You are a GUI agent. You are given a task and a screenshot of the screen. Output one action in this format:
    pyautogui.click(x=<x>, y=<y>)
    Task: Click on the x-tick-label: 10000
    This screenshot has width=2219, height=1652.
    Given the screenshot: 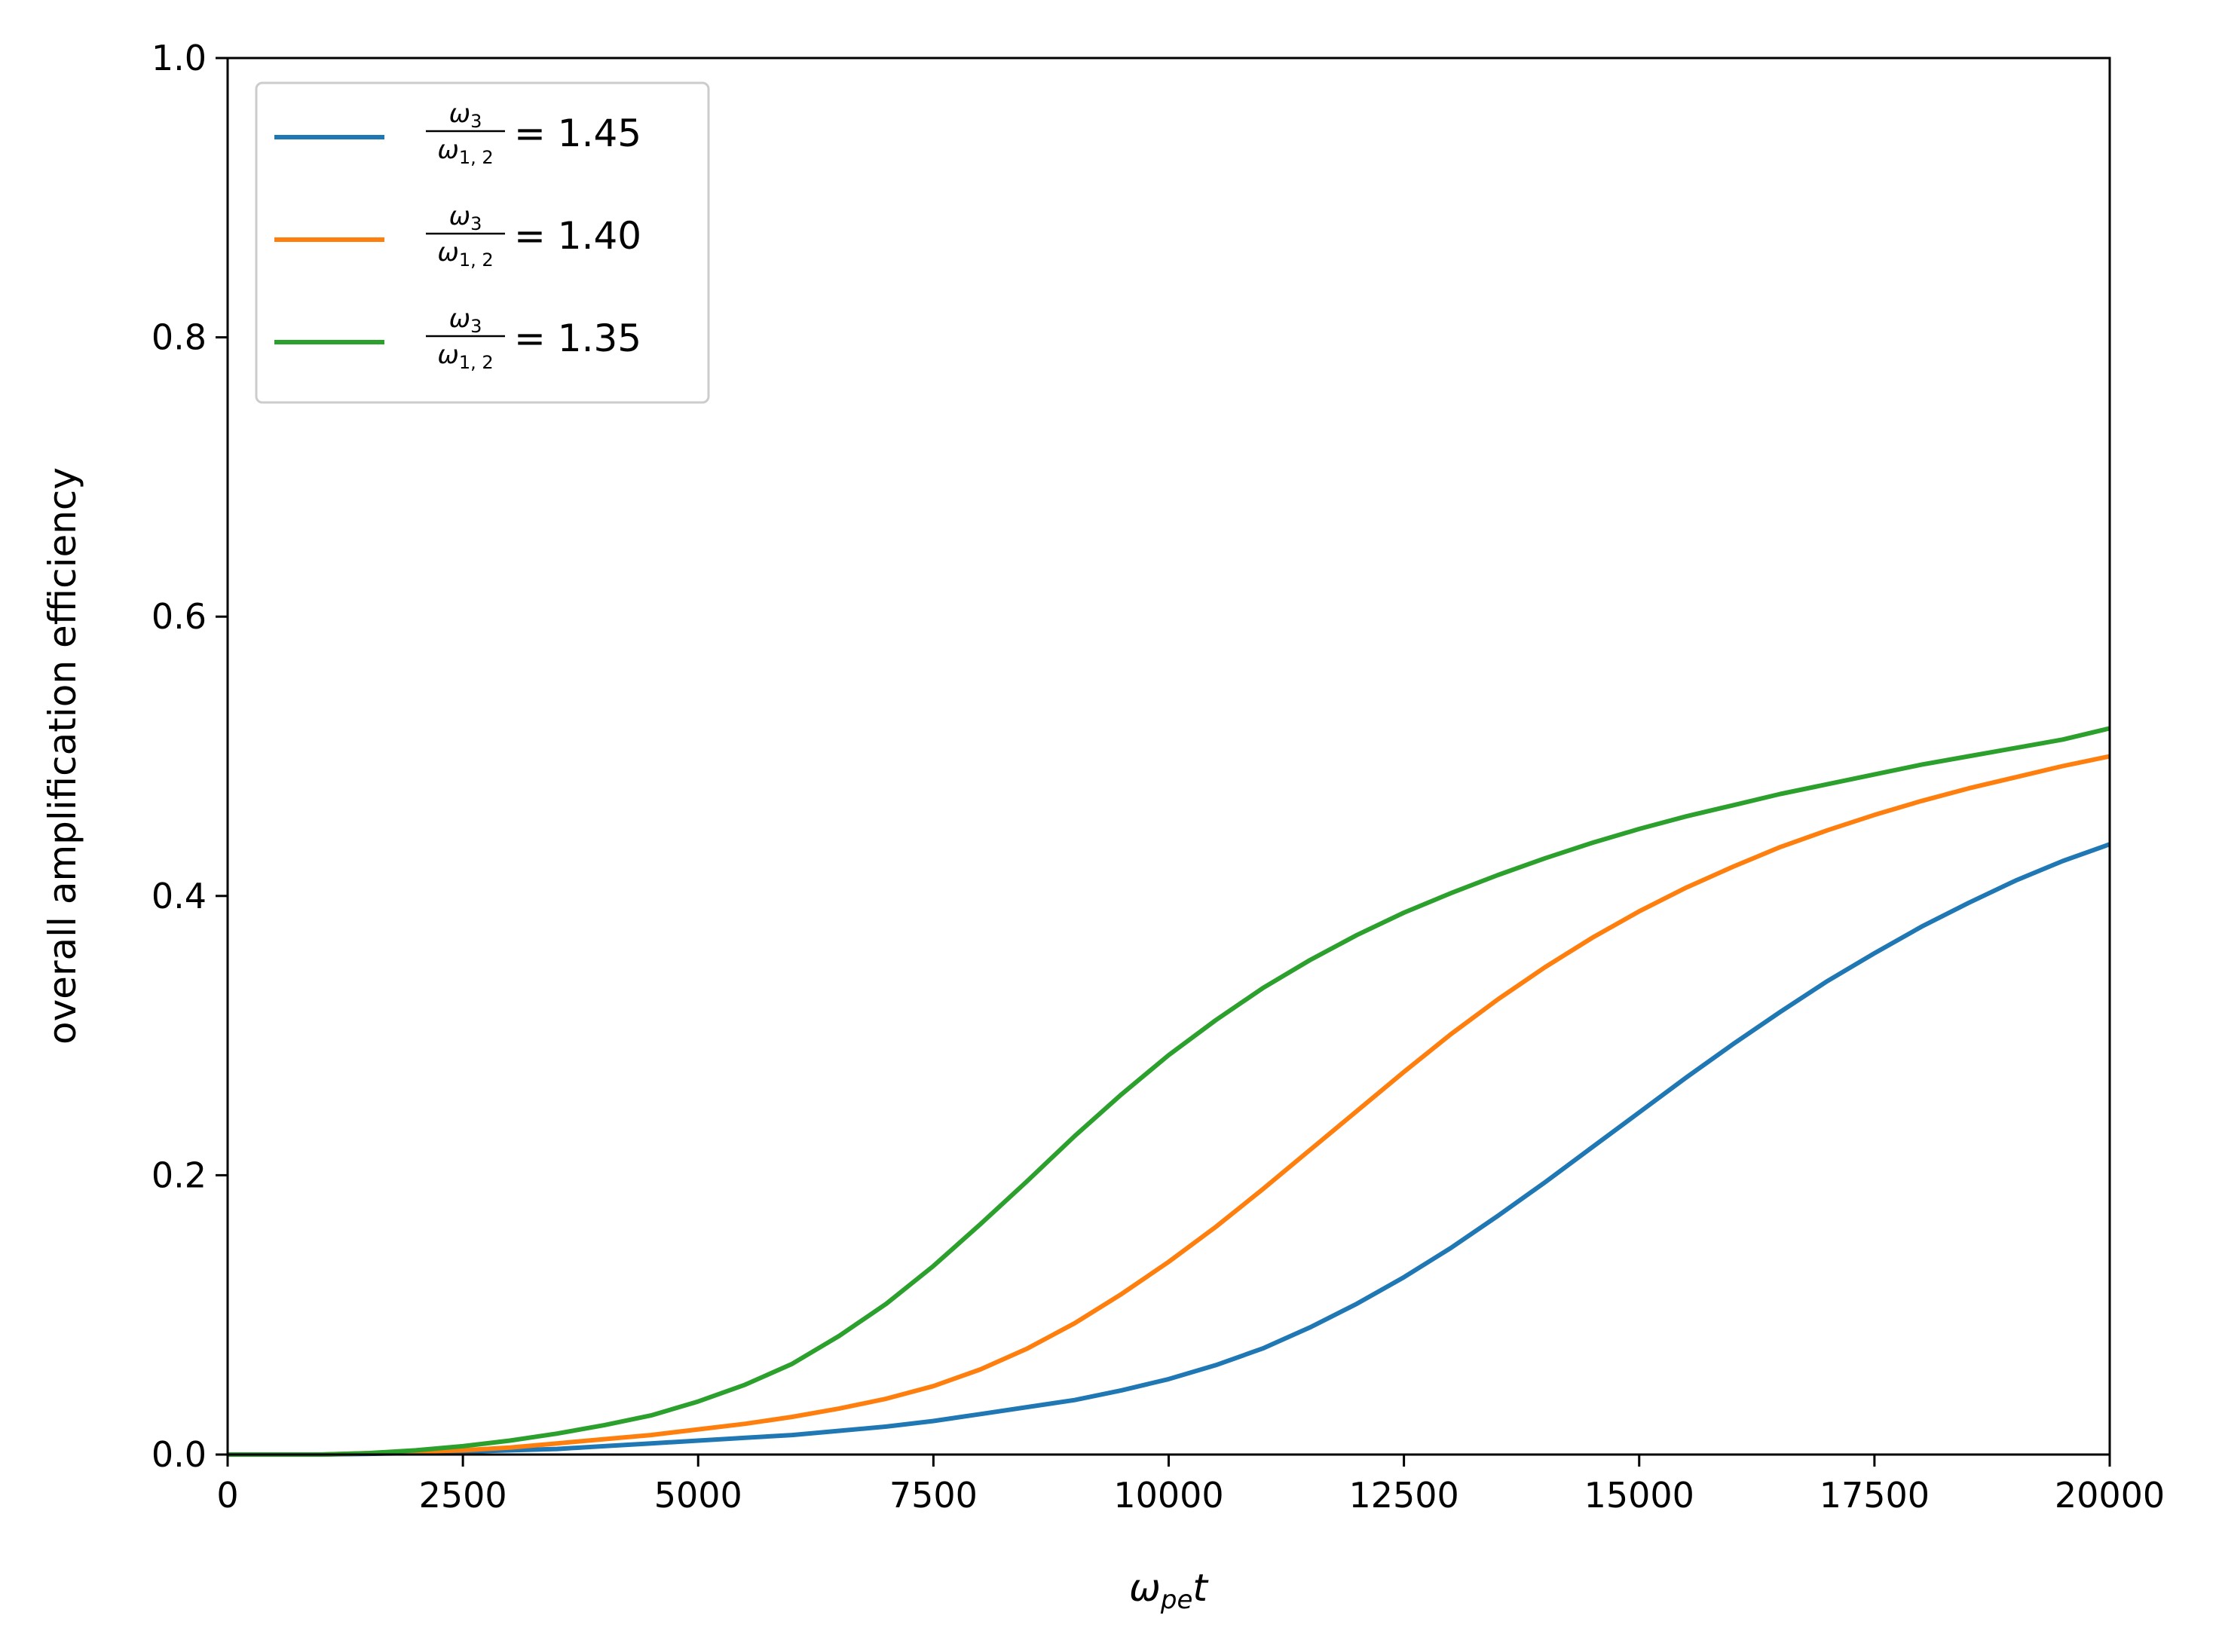 What is the action you would take?
    pyautogui.click(x=1168, y=1496)
    